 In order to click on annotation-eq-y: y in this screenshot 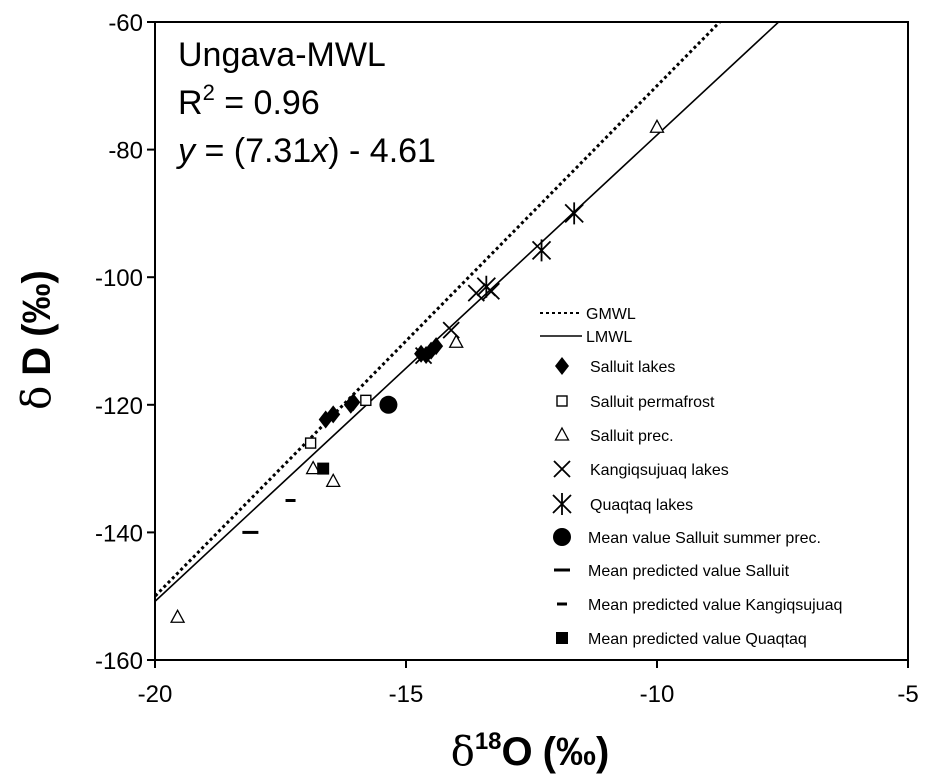, I will do `click(186, 151)`.